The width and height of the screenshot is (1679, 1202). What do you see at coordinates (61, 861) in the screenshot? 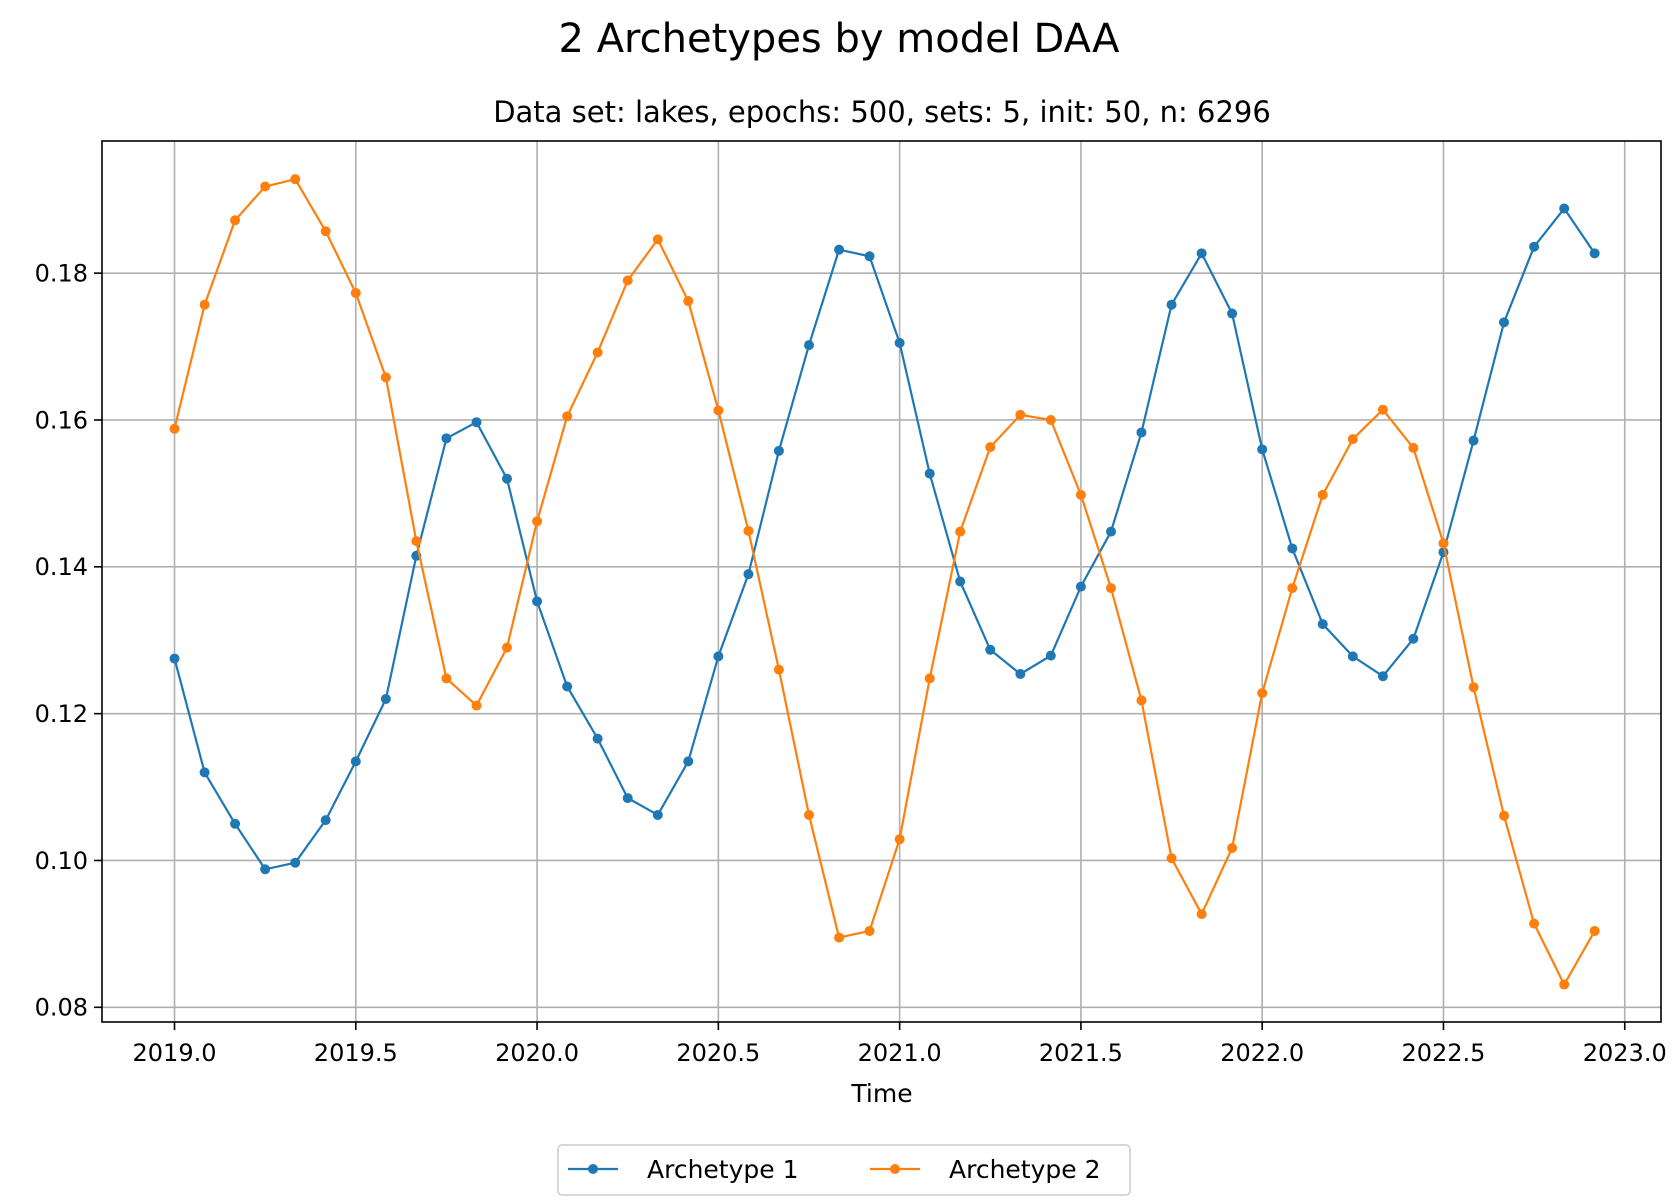
I see `y-tick-label: 0.10` at bounding box center [61, 861].